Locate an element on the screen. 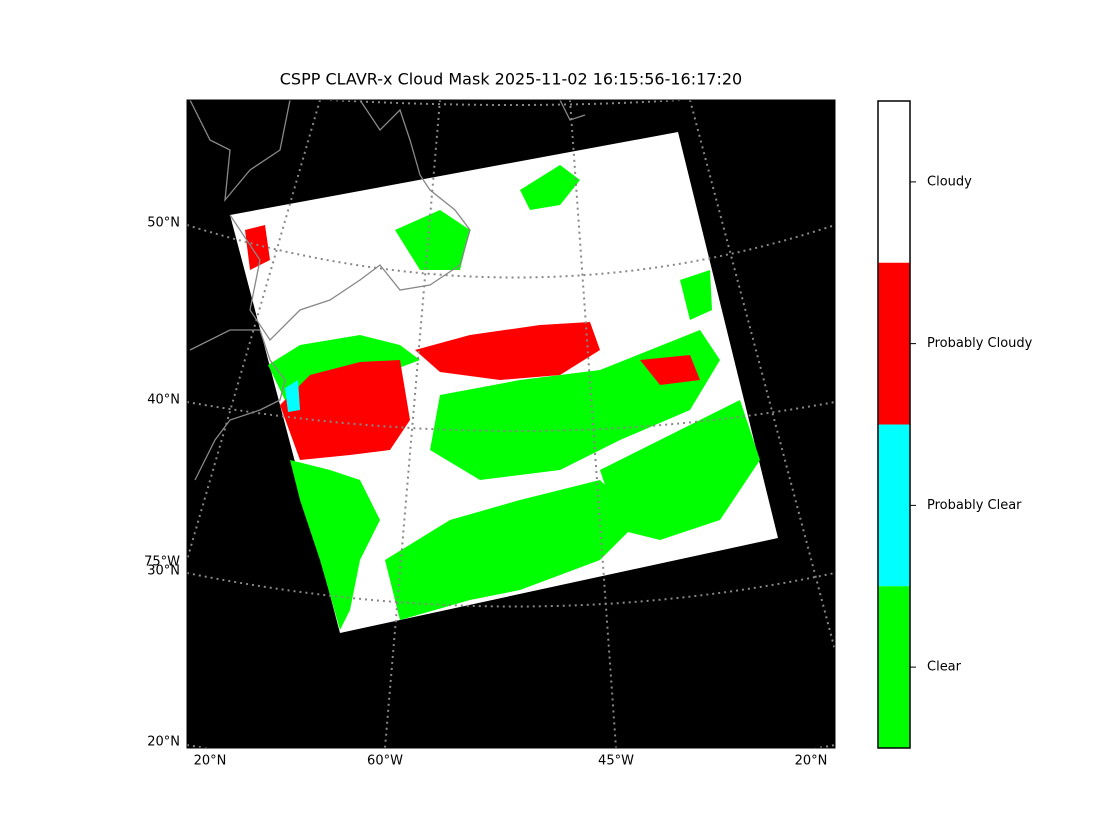 This screenshot has height=840, width=1120. lat-label: 75°W is located at coordinates (162, 562).